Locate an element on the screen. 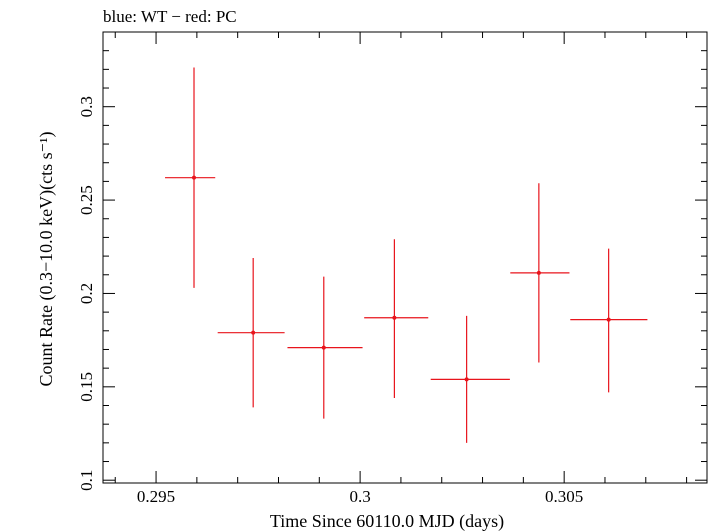 The image size is (709, 532). y-axis-label: Count Rate (0.3−10.0 keV)(cts s⁻¹) is located at coordinates (46, 258).